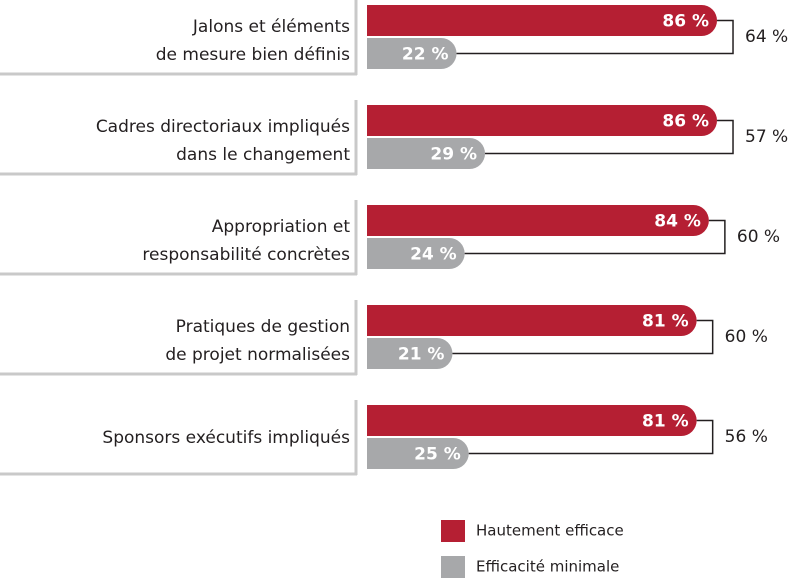  Describe the element at coordinates (453, 155) in the screenshot. I see `value-label: 29 %` at that location.